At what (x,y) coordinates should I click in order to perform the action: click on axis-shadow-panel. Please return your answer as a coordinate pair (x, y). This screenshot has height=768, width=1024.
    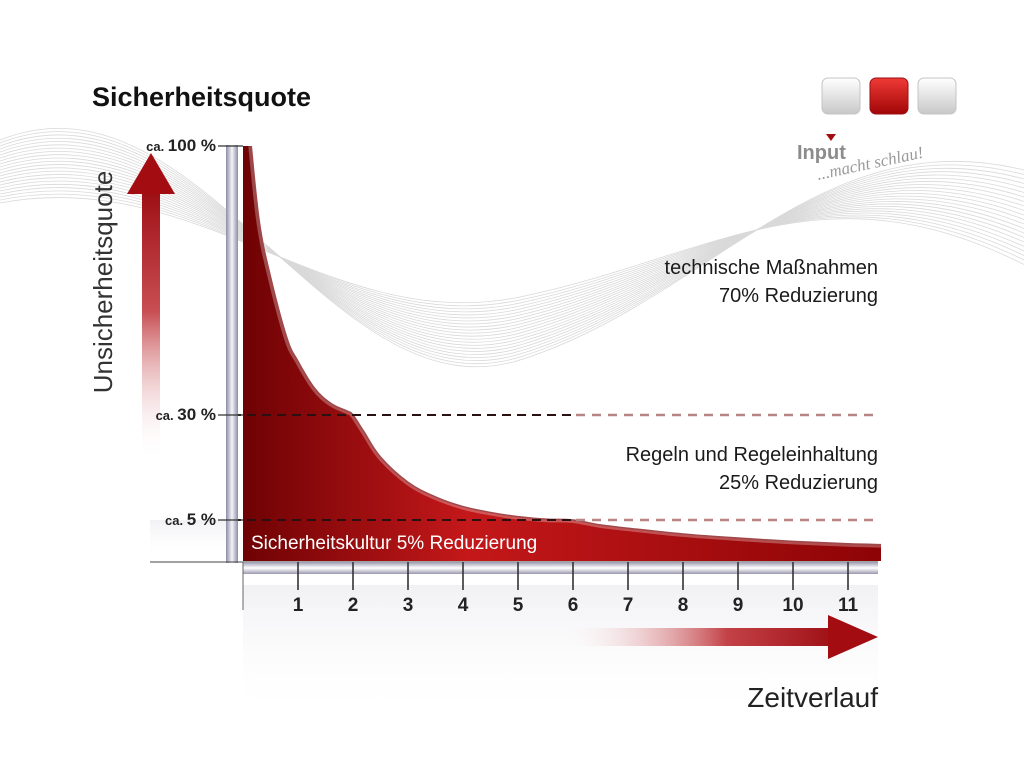
    Looking at the image, I should click on (190, 540).